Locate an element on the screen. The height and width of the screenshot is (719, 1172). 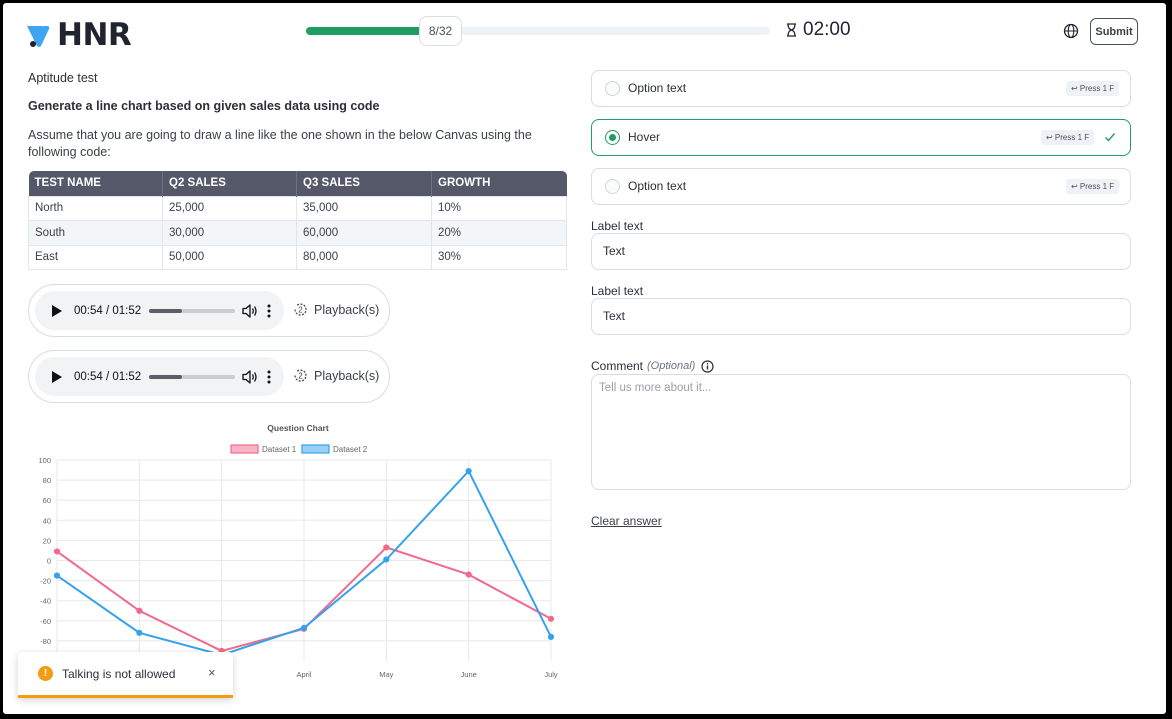
timer: 02:00 is located at coordinates (818, 30).